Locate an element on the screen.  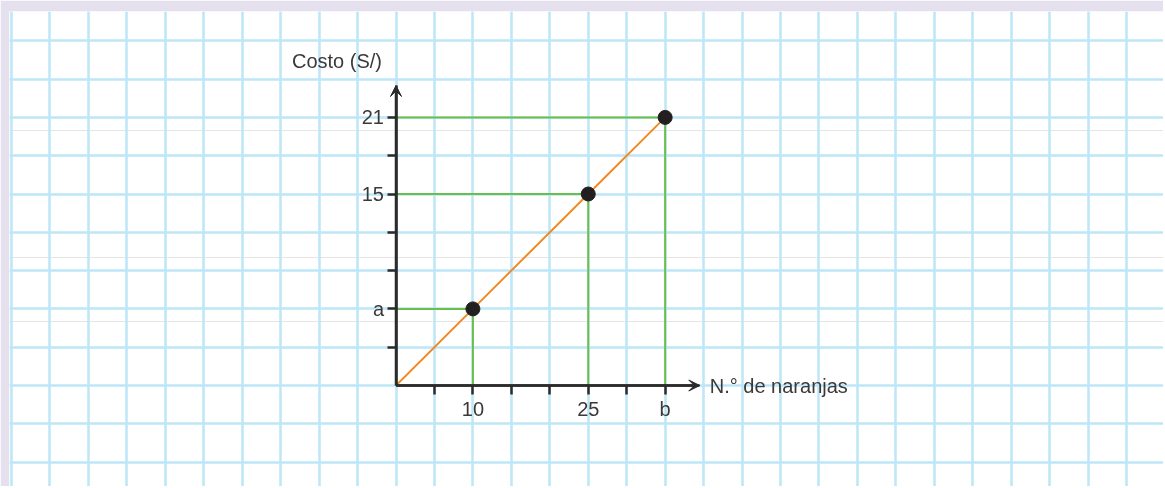
x-tick-label: b is located at coordinates (665, 408).